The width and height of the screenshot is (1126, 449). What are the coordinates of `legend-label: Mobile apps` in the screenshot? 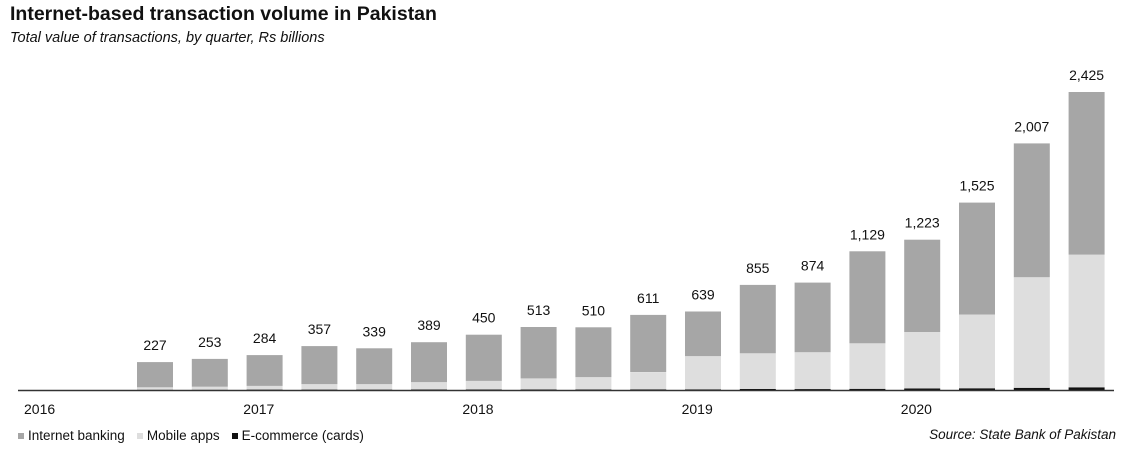 It's located at (183, 435).